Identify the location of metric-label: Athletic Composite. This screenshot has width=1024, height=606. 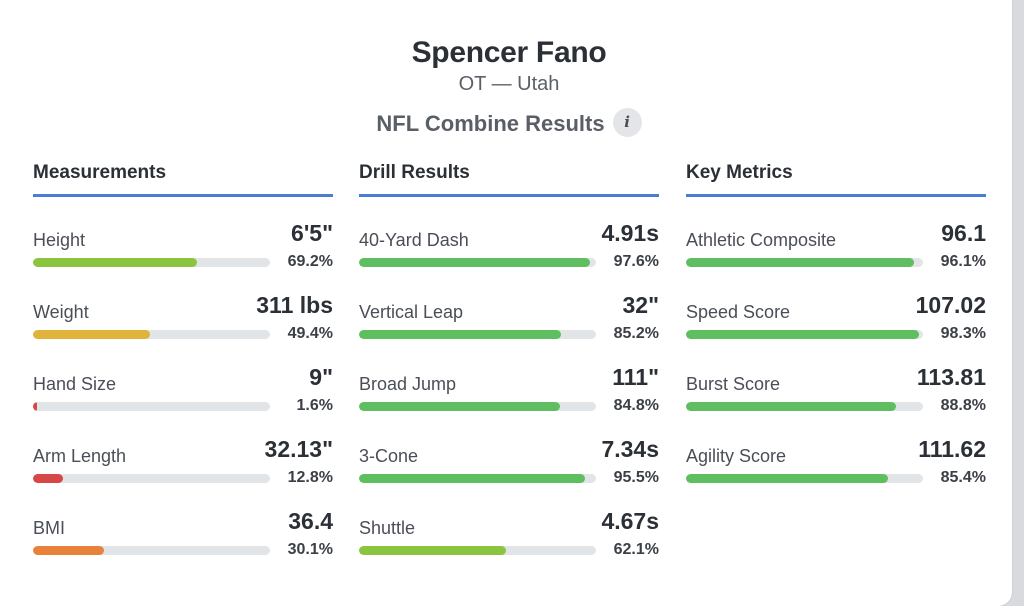
(761, 240).